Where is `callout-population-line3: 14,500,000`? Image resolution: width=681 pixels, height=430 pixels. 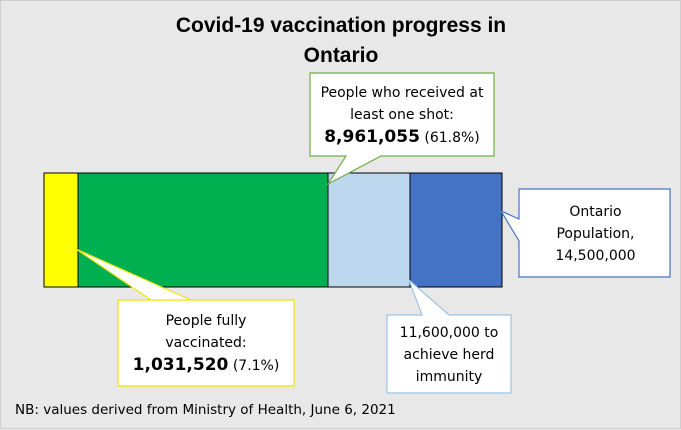 callout-population-line3: 14,500,000 is located at coordinates (595, 256).